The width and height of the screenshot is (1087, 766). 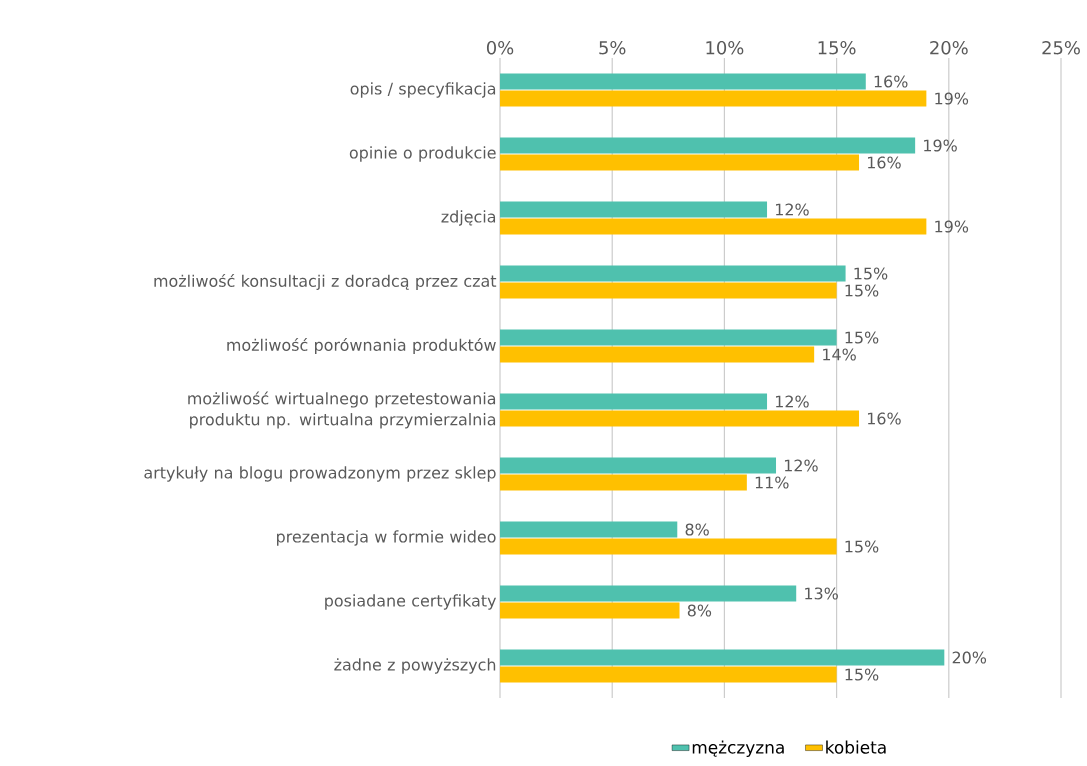 I want to click on y-tick-label: żadne z powyższych, so click(x=415, y=666).